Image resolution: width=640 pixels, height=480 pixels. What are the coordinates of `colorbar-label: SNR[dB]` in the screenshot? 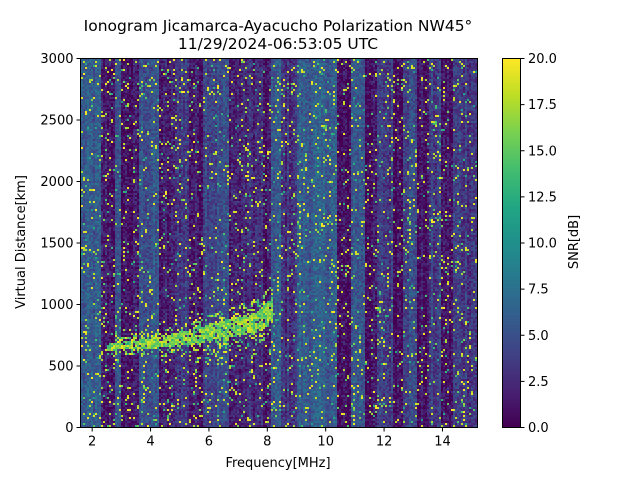 It's located at (574, 242).